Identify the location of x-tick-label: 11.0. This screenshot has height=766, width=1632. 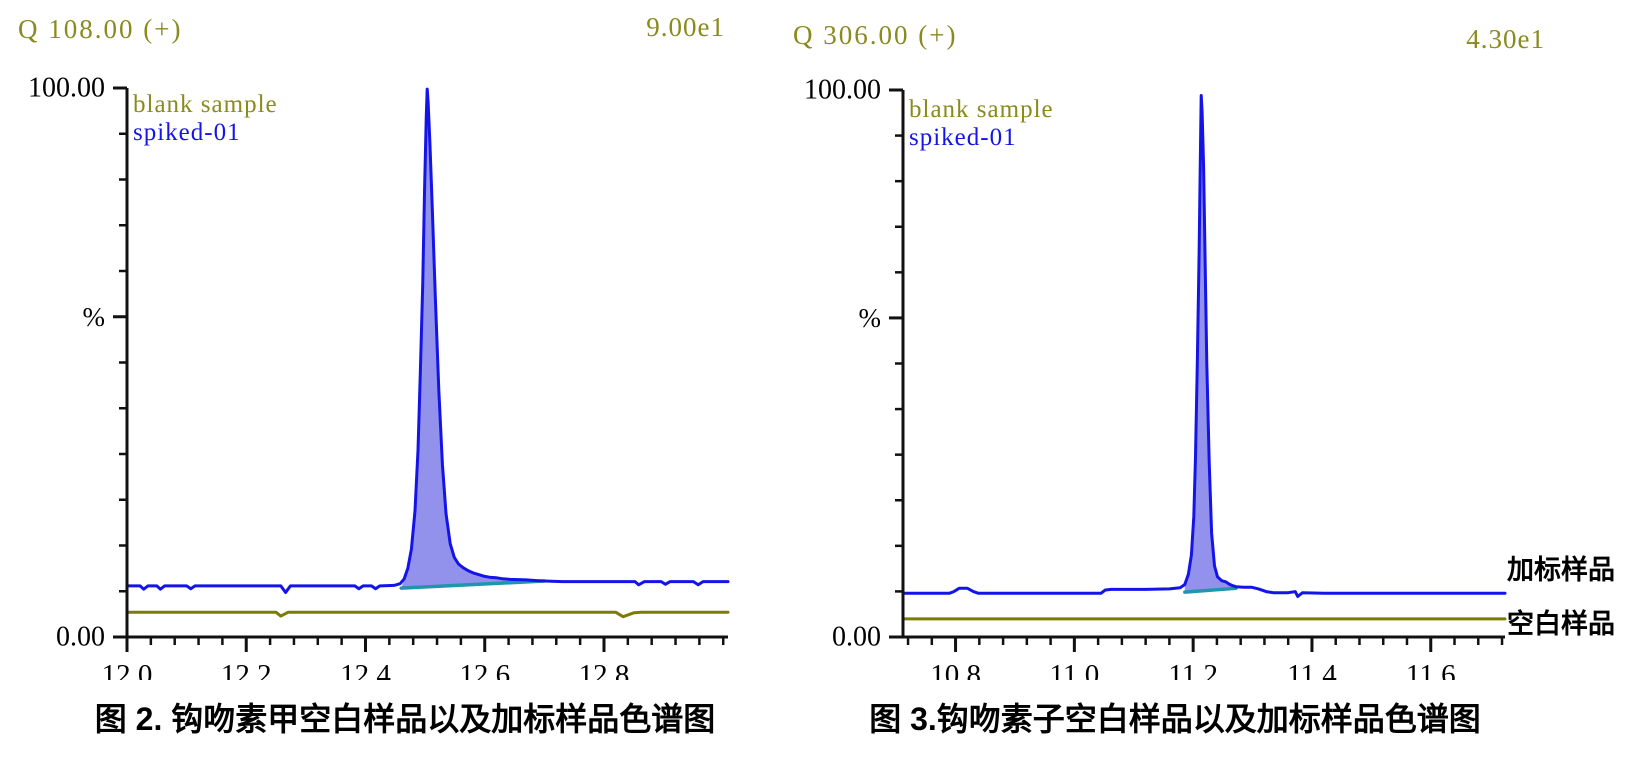
(1075, 669).